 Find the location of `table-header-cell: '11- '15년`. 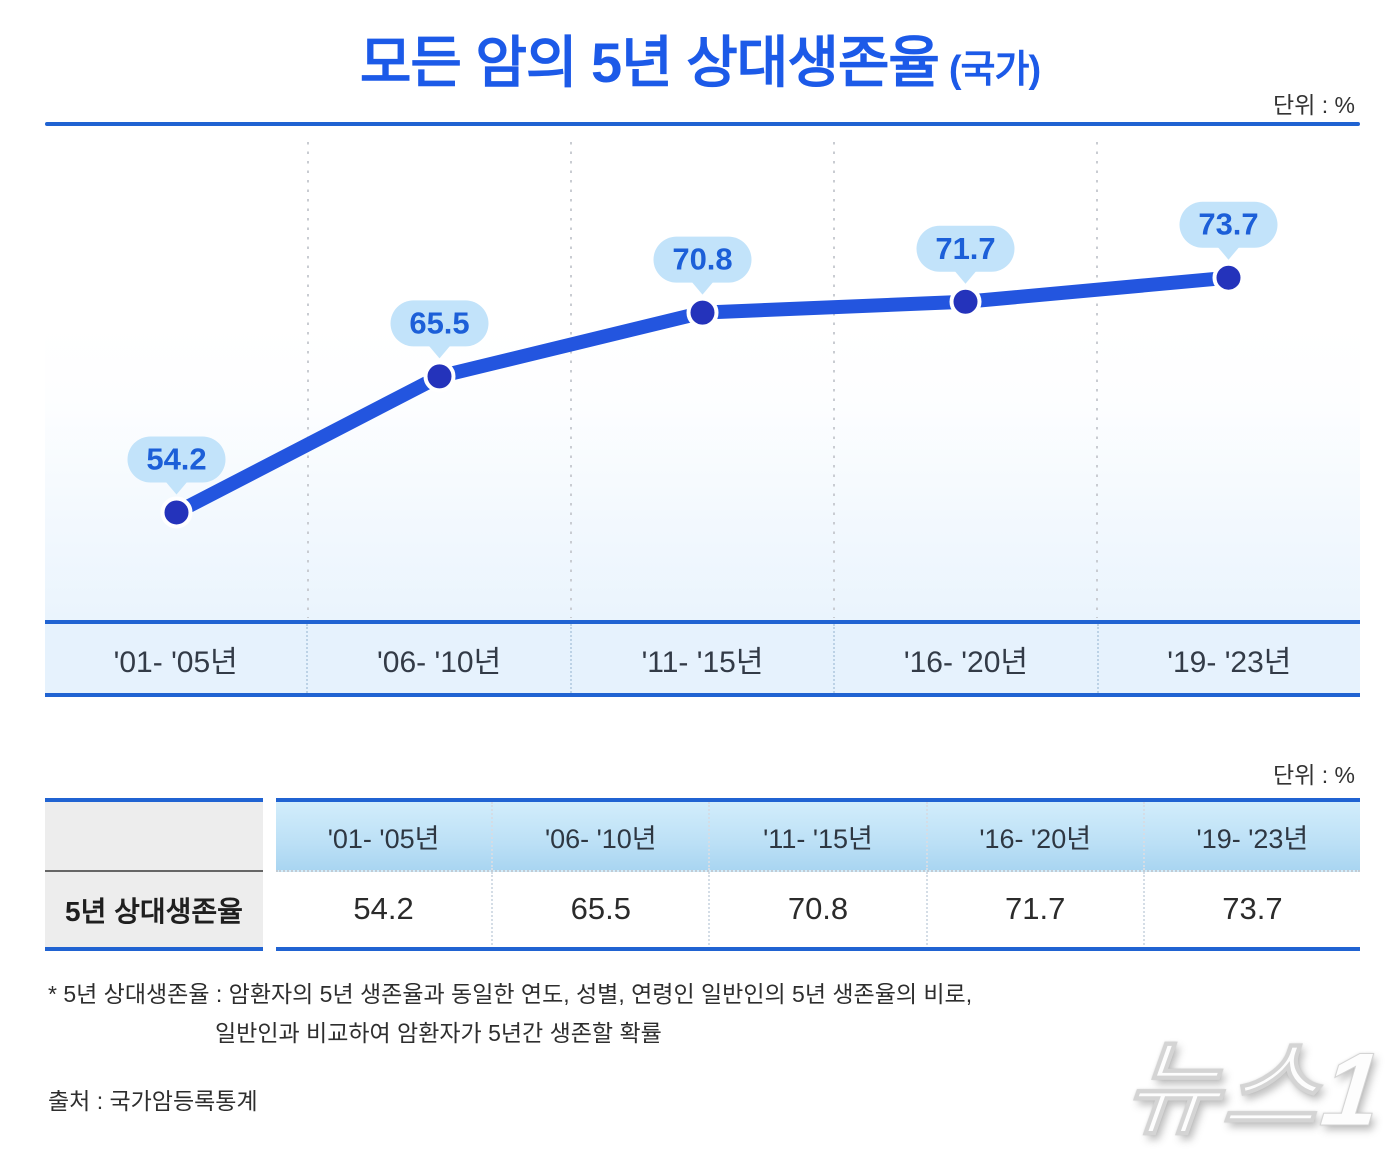

table-header-cell: '11- '15년 is located at coordinates (816, 836).